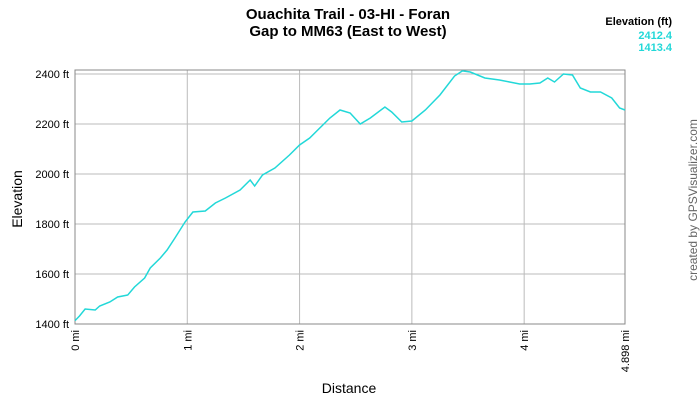 This screenshot has height=400, width=700. I want to click on y-axis-label: Elevation, so click(17, 199).